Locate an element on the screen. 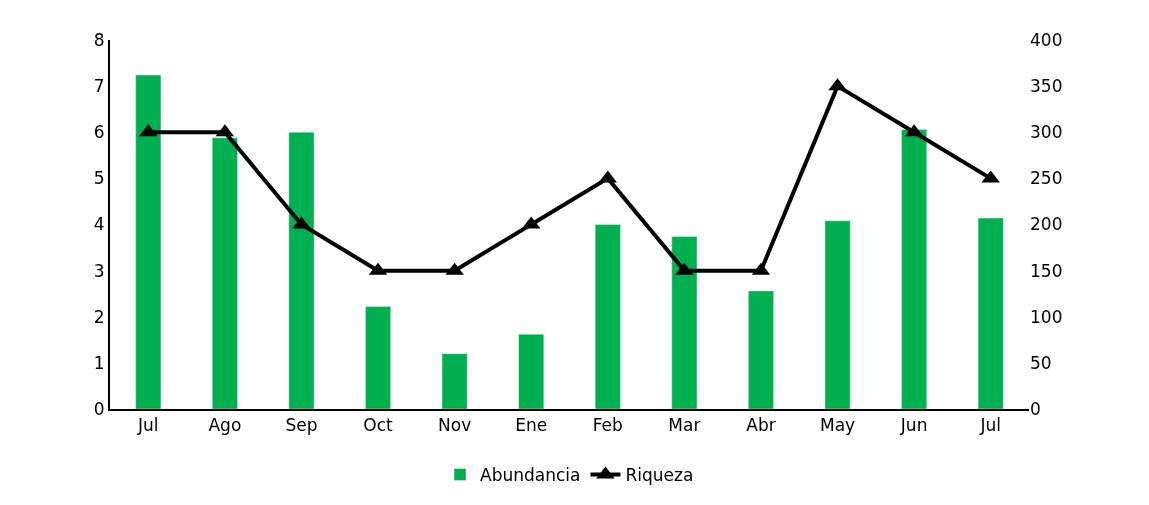  y2-tick-label: 150 is located at coordinates (1046, 270).